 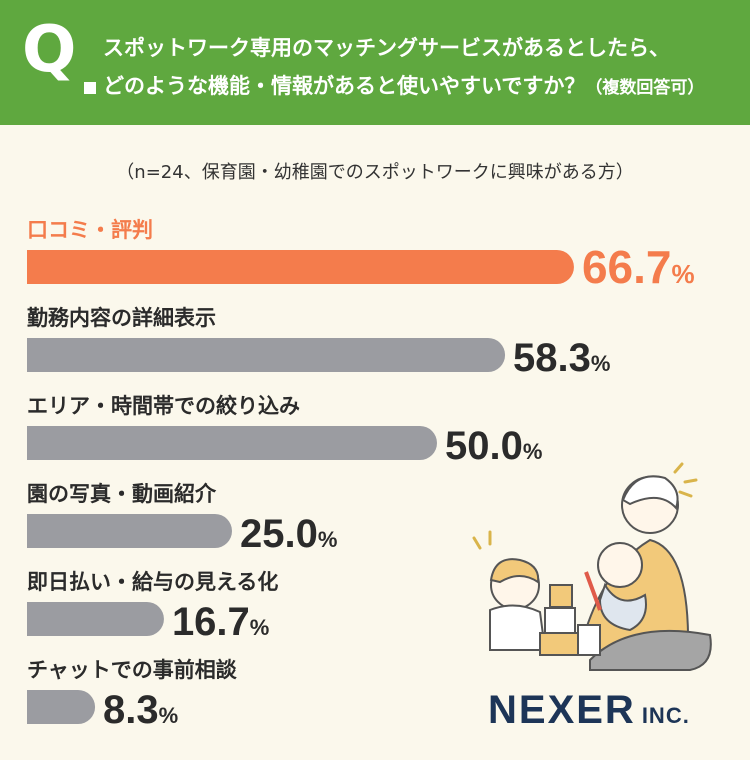 I want to click on teacher-children-illustration, so click(x=592, y=566).